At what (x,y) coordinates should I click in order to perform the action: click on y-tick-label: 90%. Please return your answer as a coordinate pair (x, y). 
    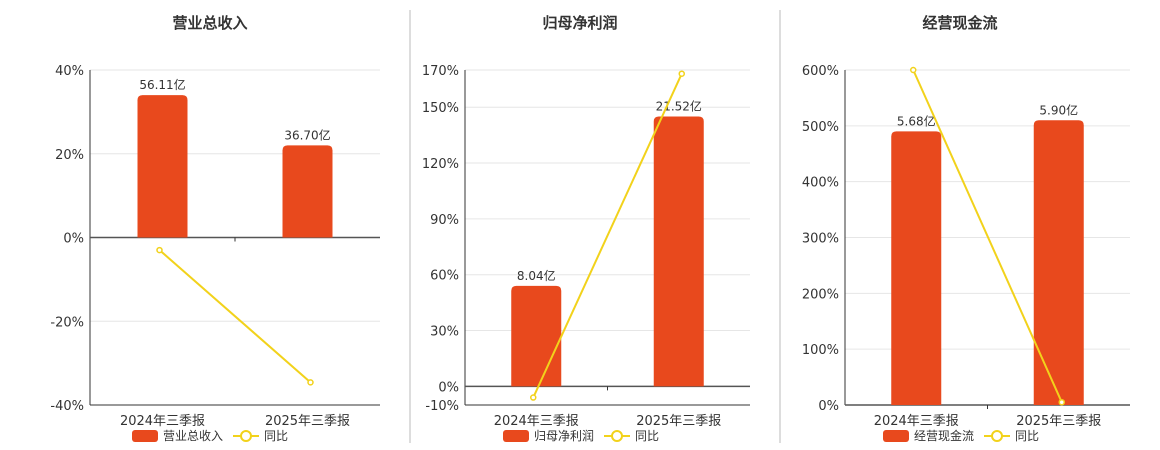
    Looking at the image, I should click on (444, 220).